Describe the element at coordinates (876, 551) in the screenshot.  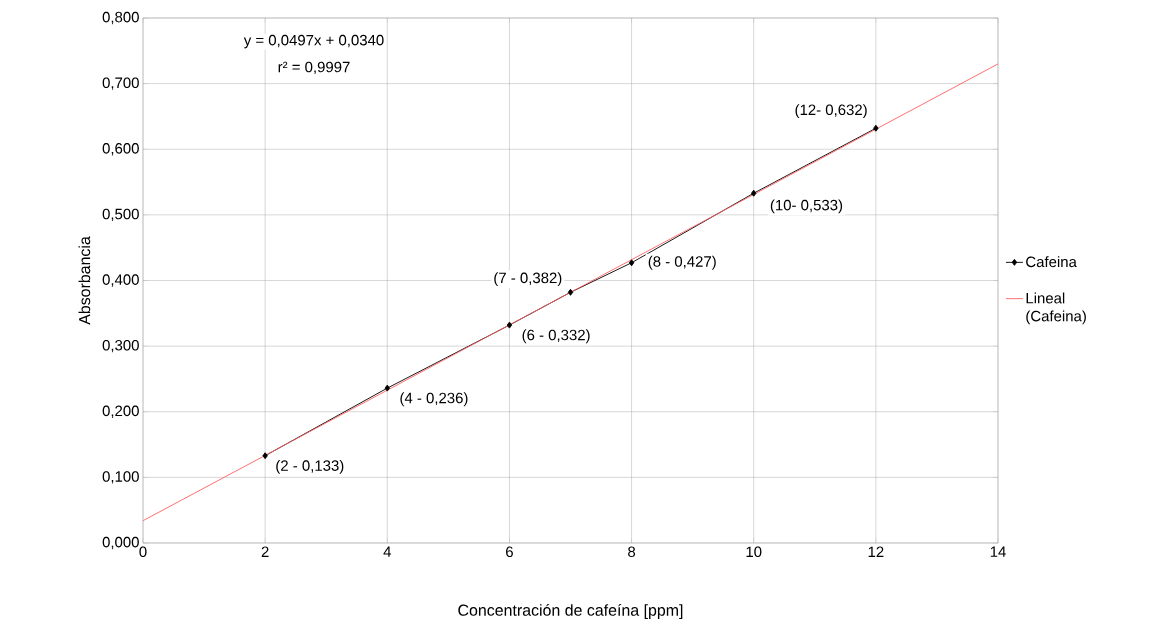
I see `x-tick-label: 12` at that location.